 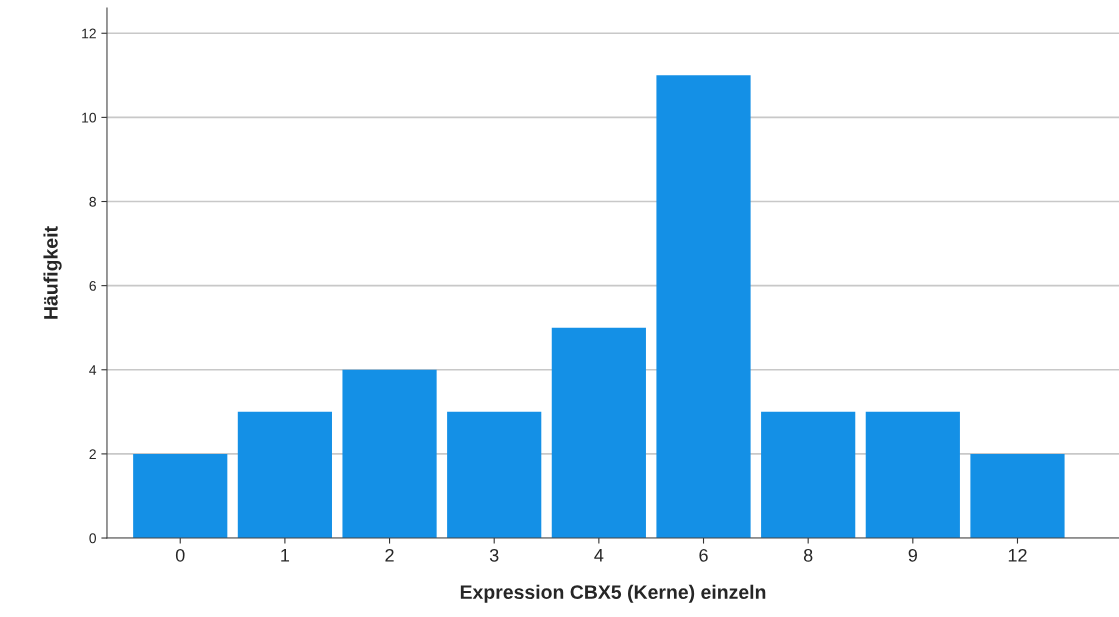 I want to click on x-tick-label: 6, so click(x=703, y=555).